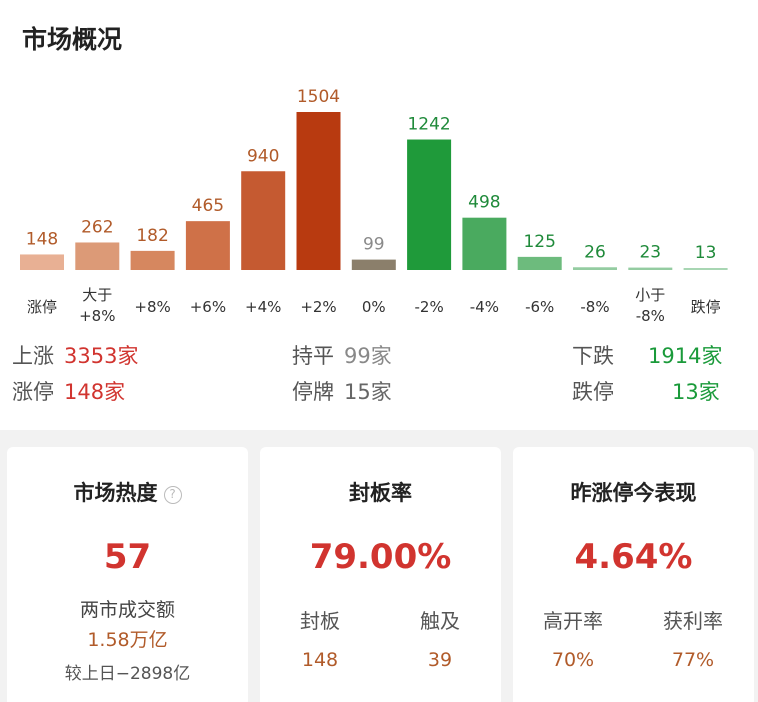  I want to click on market-heat-title-text: 市场热度, so click(115, 493).